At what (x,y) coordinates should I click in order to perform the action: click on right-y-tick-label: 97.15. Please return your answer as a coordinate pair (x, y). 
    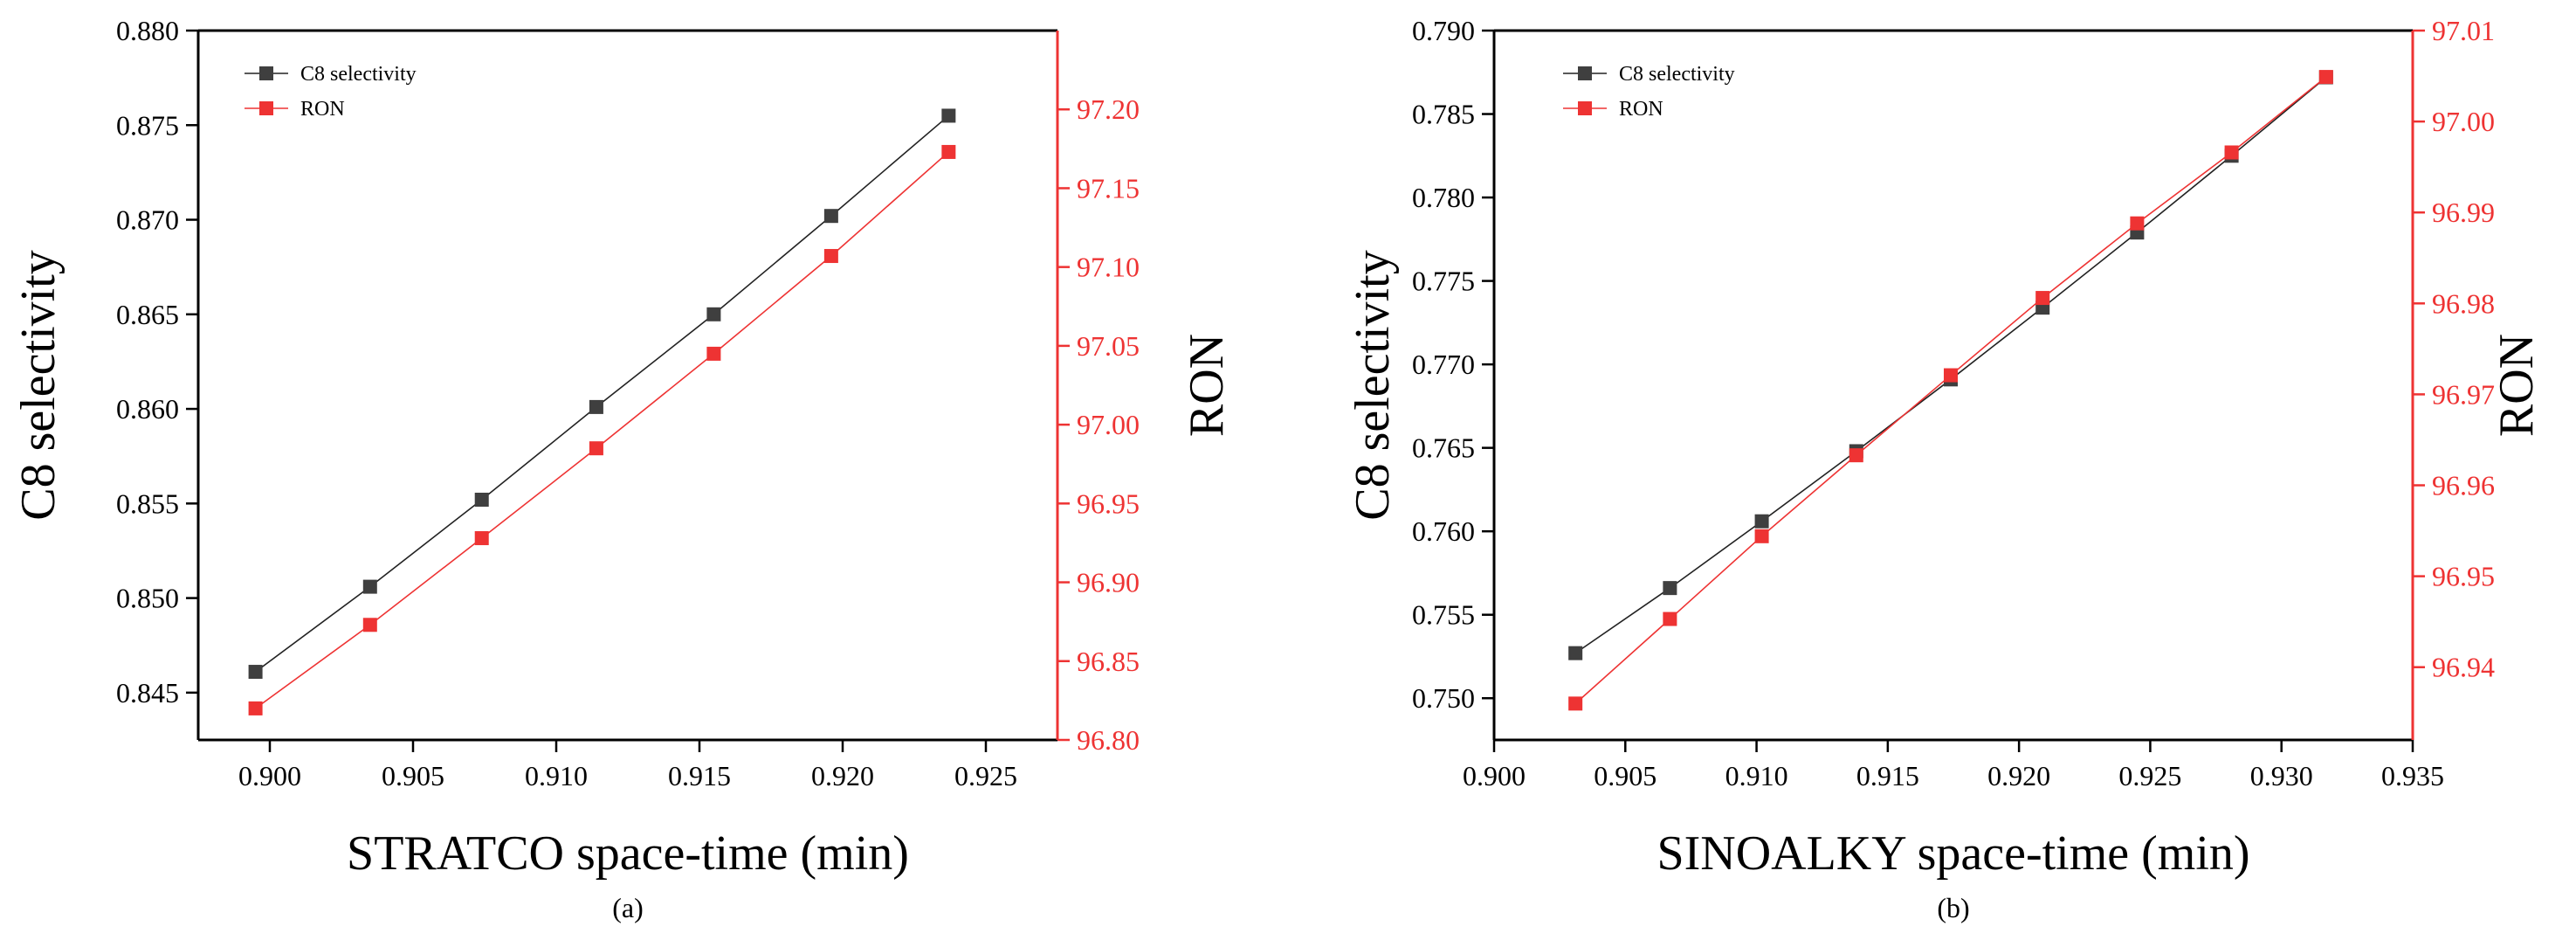
    Looking at the image, I should click on (1108, 188).